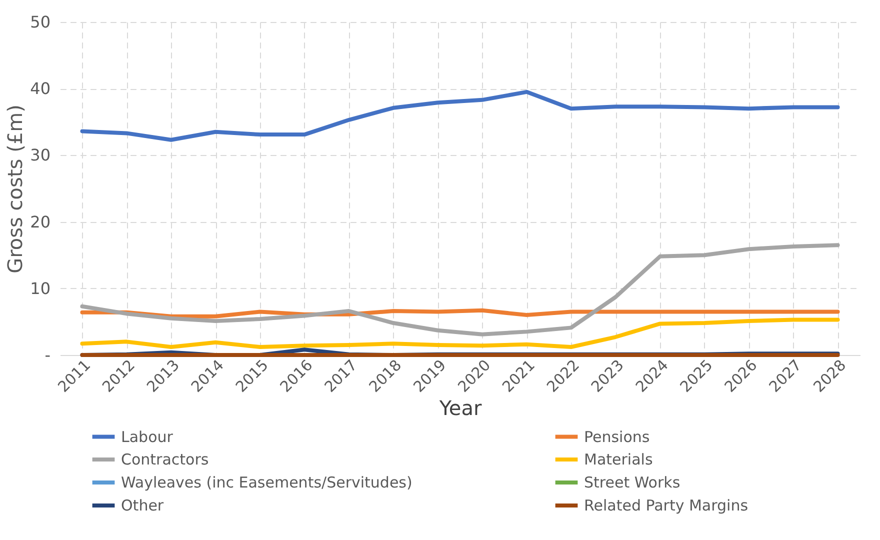  Describe the element at coordinates (40, 155) in the screenshot. I see `y-tick-label: 30` at that location.